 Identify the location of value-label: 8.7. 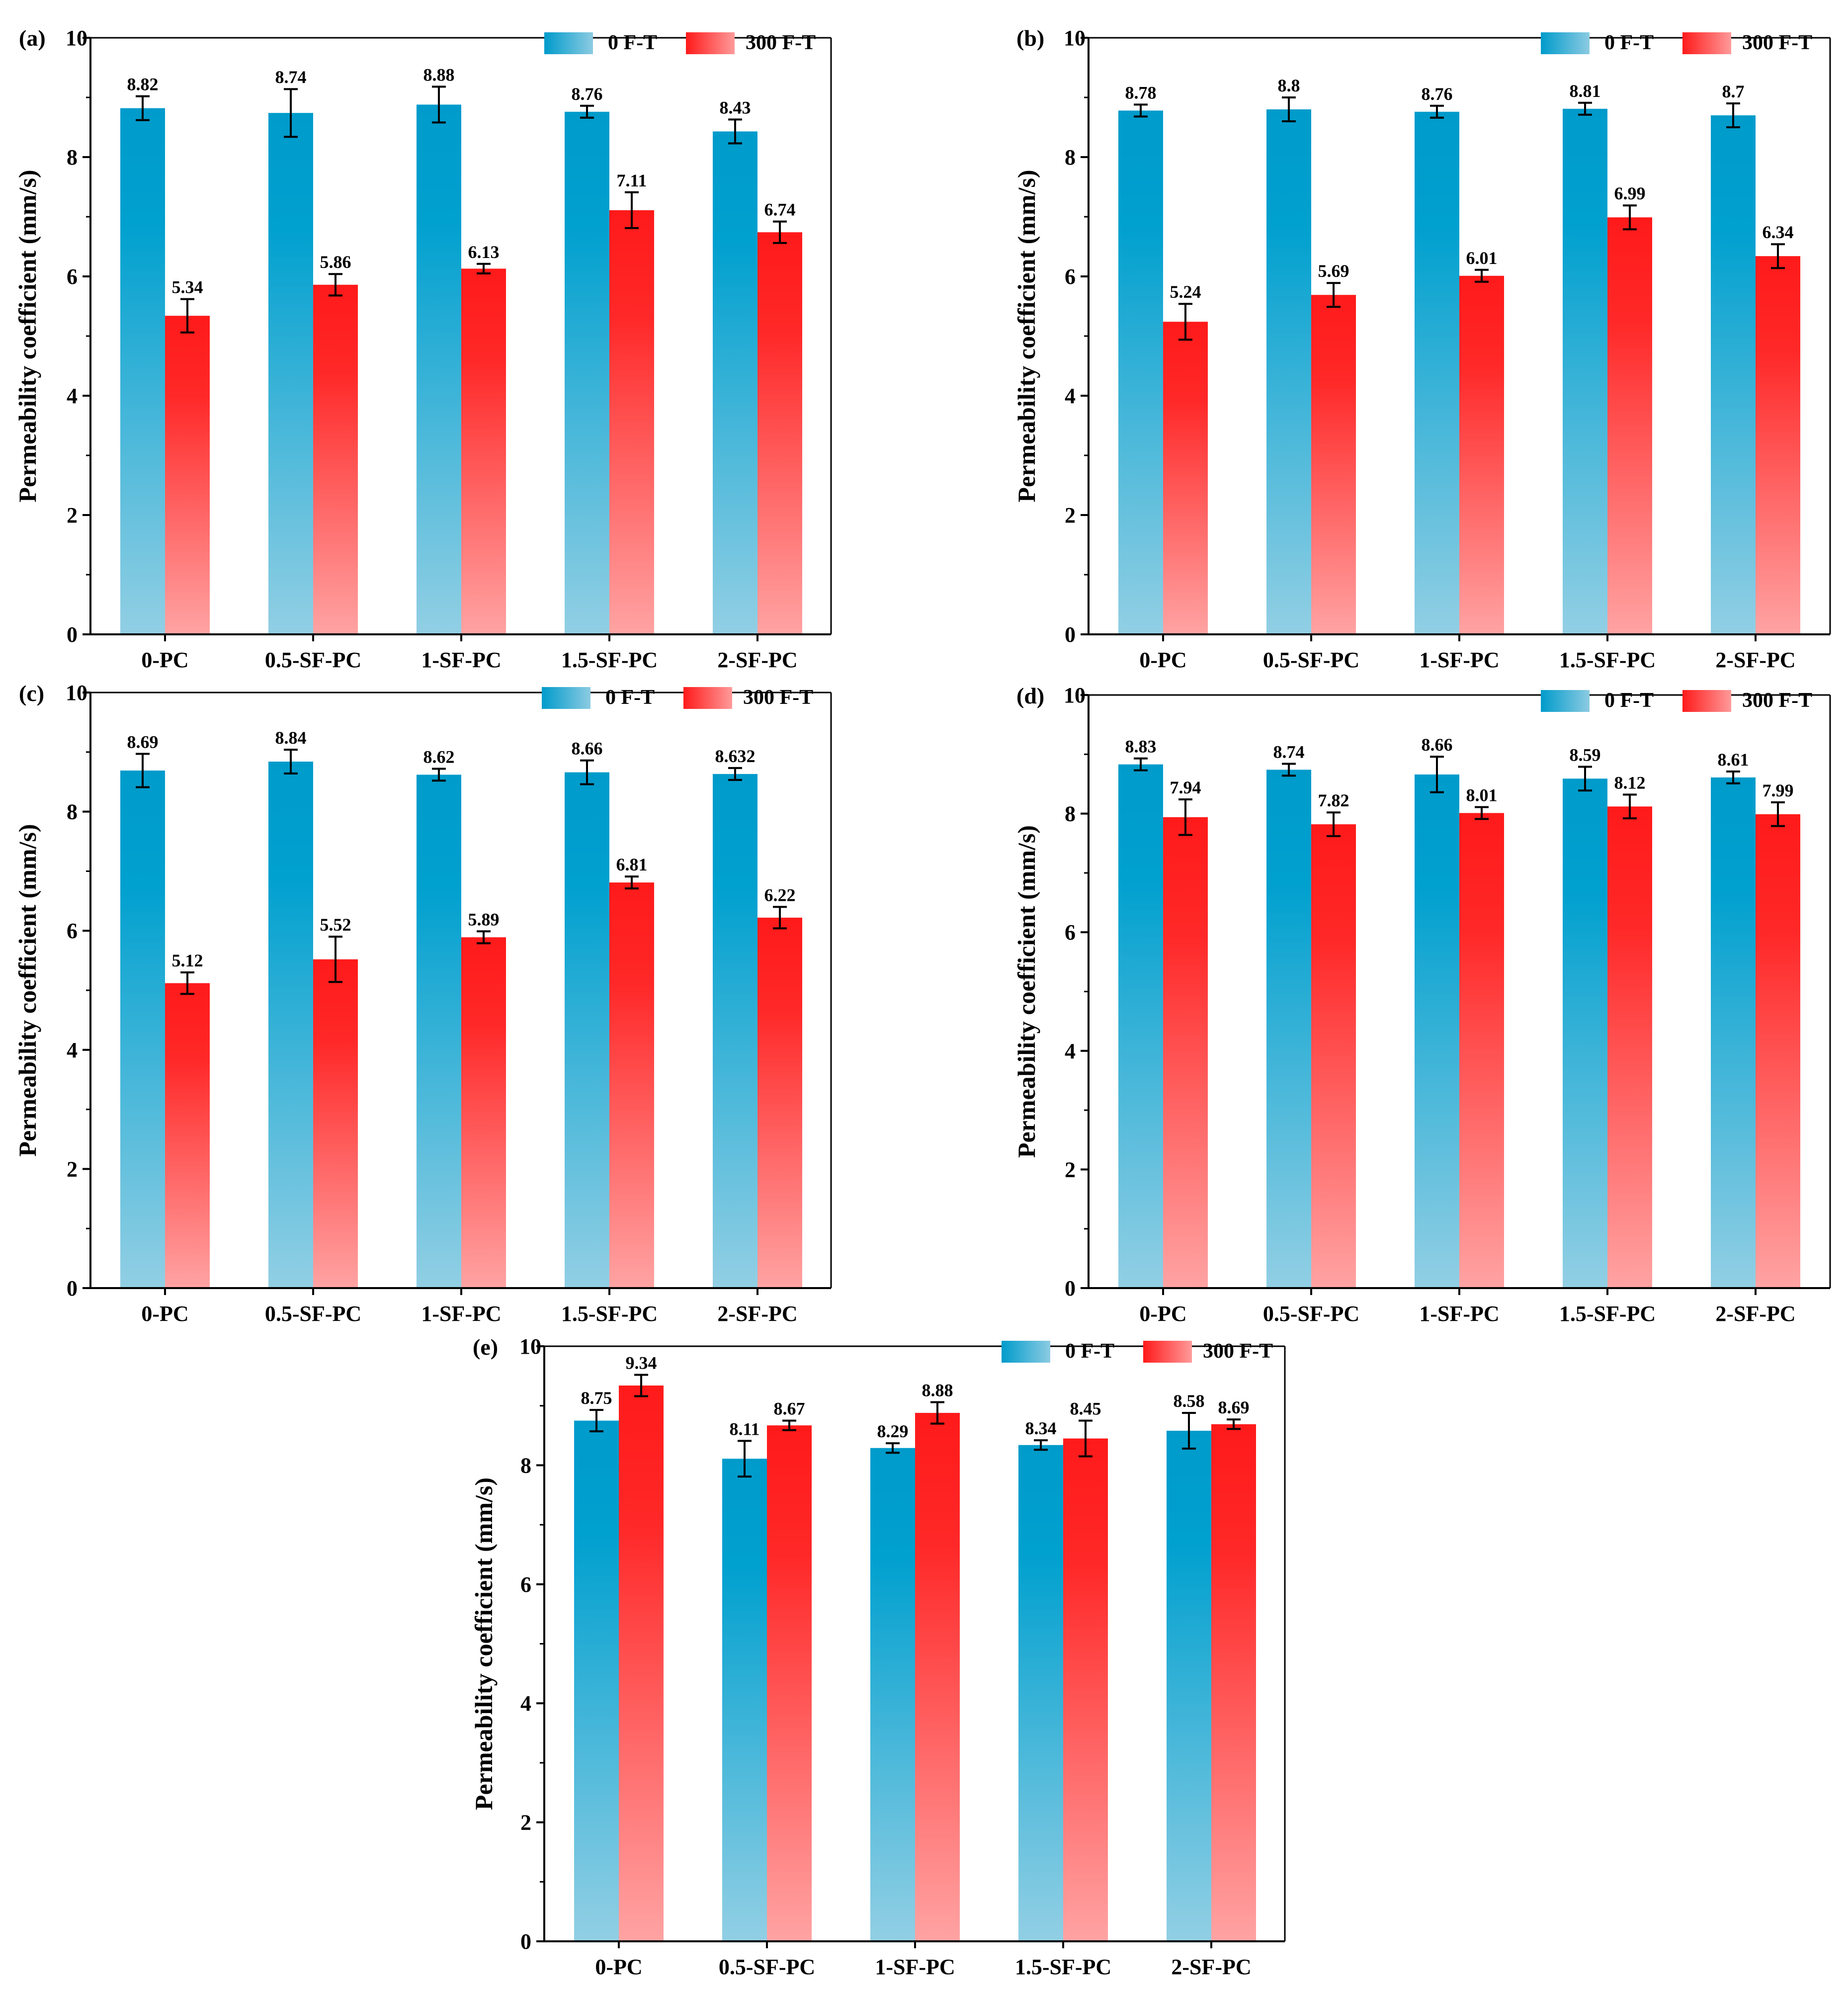
(1733, 91).